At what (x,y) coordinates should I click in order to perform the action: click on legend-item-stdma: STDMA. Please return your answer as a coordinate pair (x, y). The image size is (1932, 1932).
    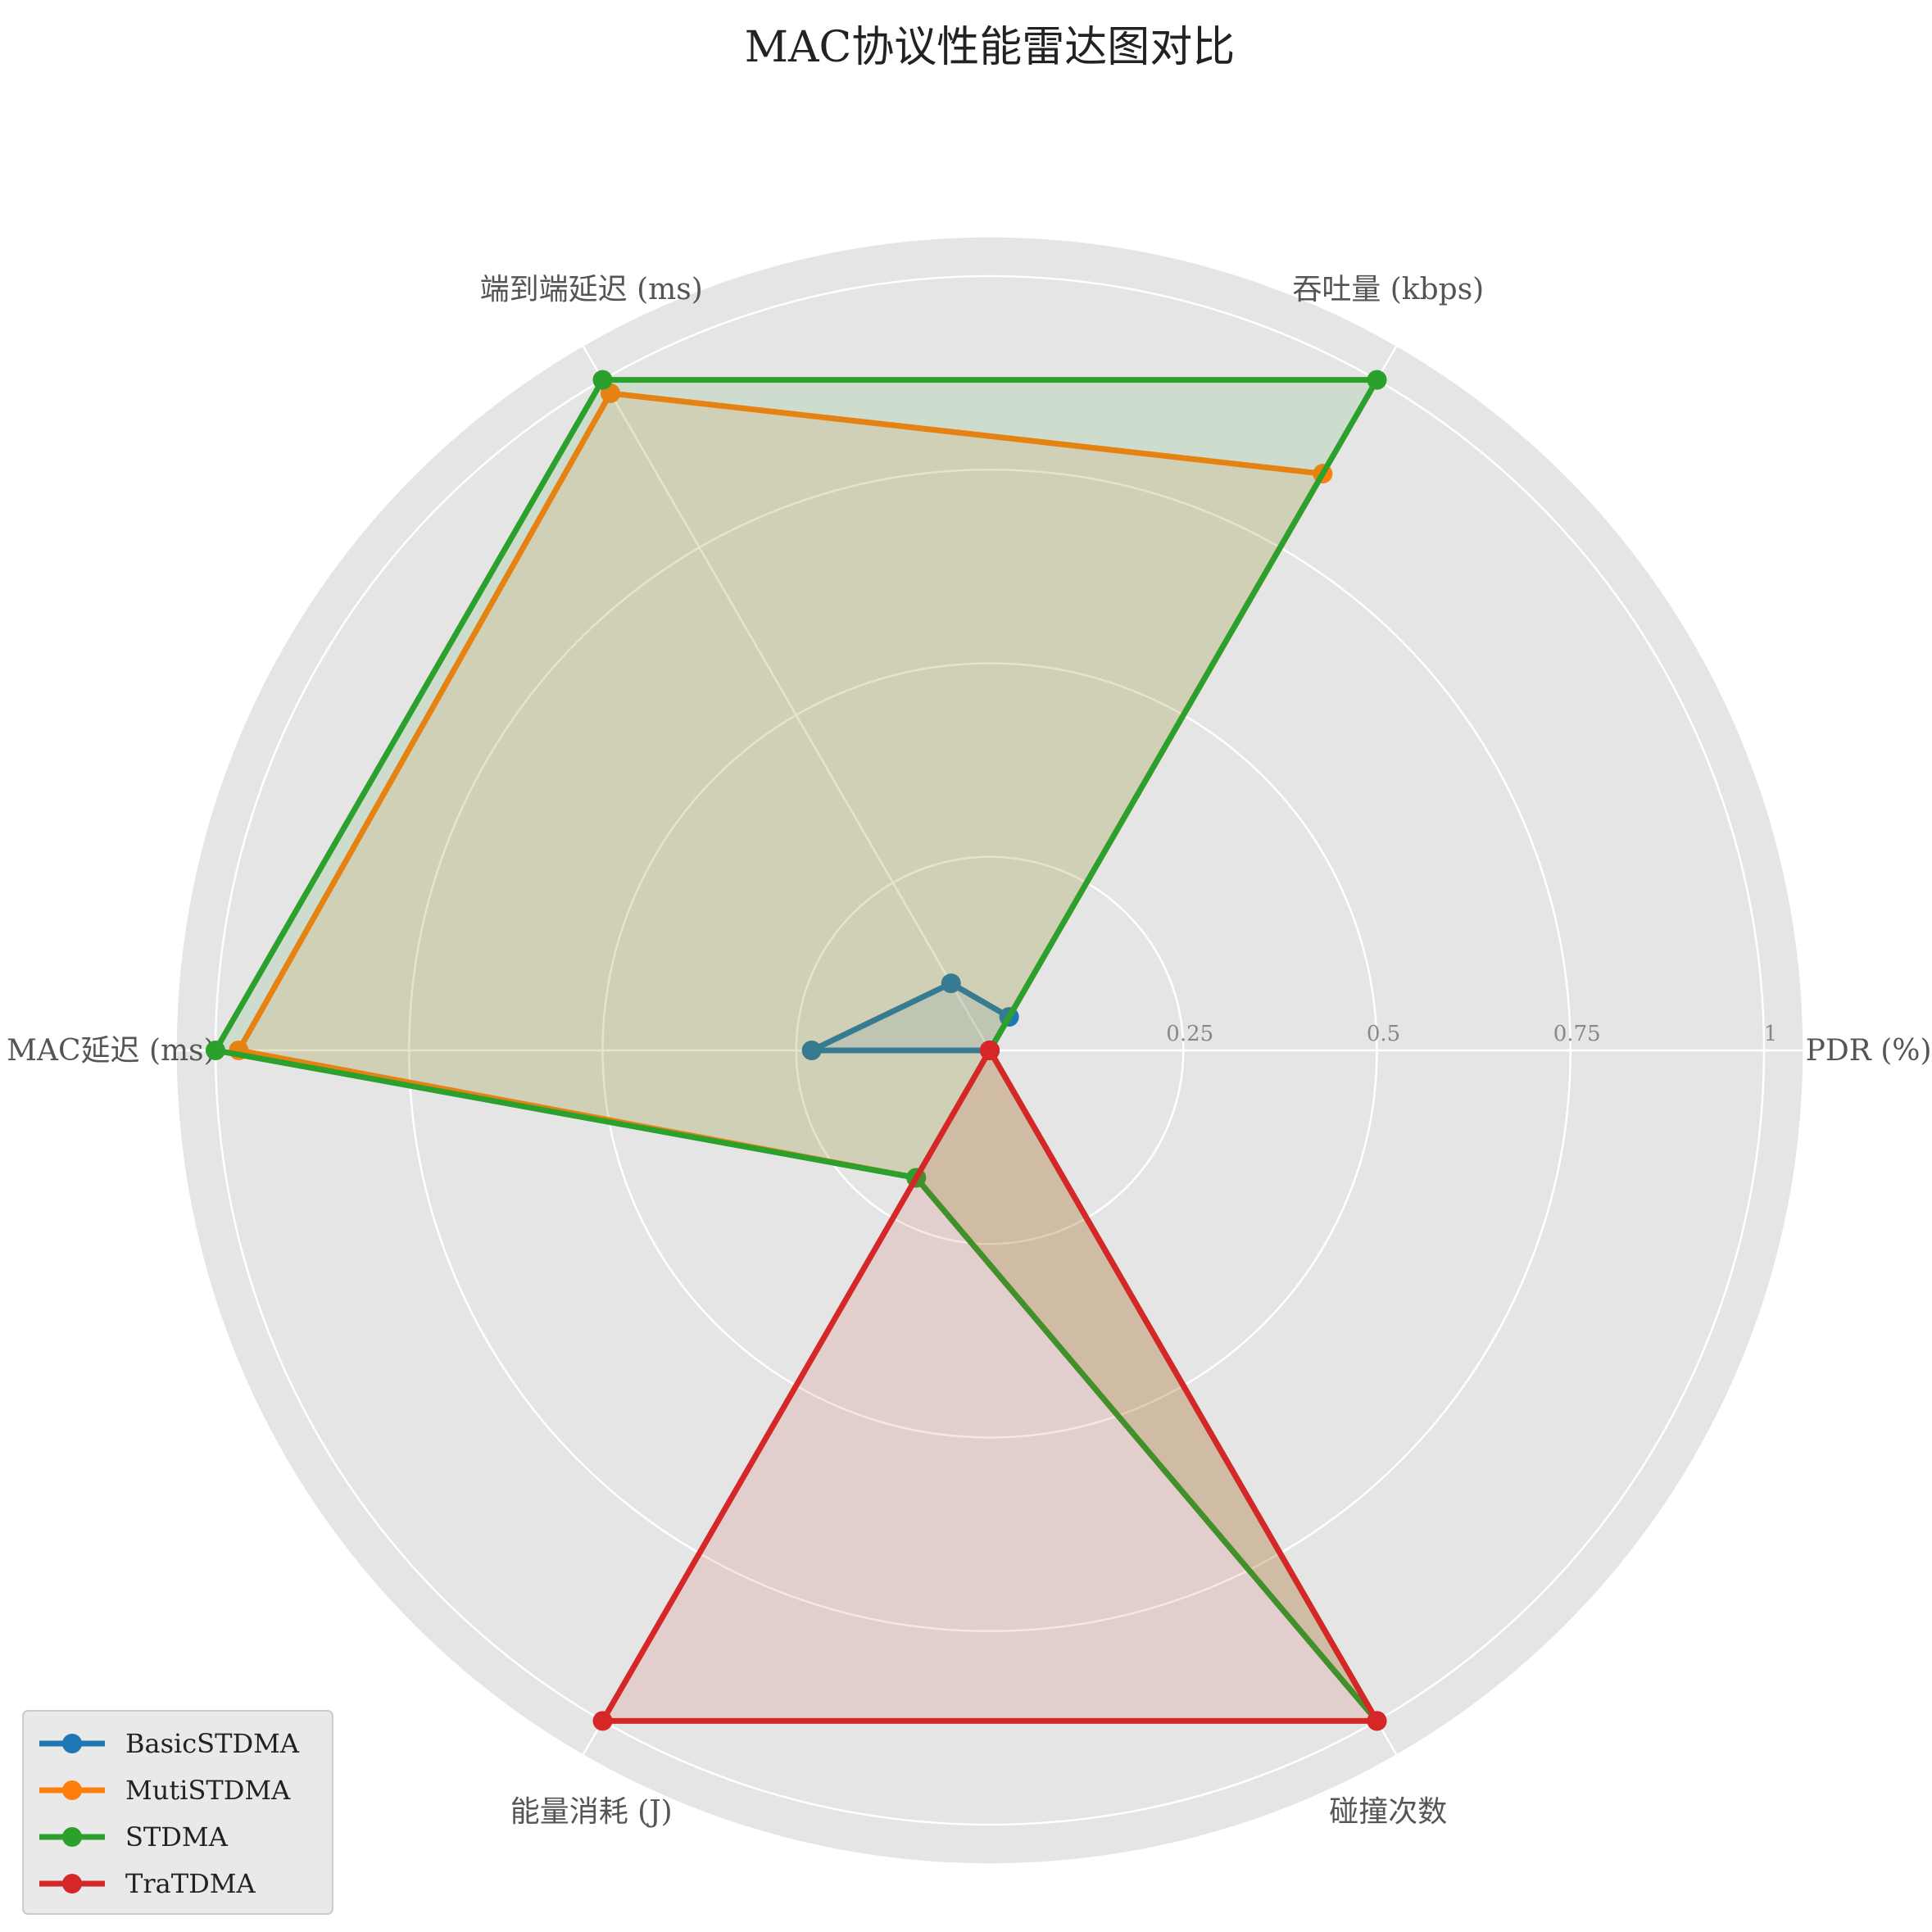
    Looking at the image, I should click on (134, 1837).